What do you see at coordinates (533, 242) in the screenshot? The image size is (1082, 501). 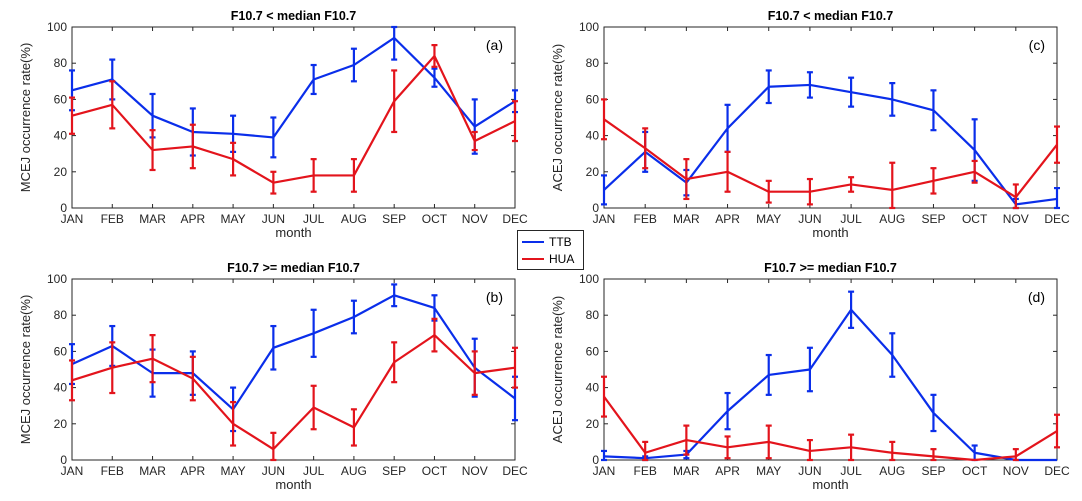 I see `legend-line-ttb` at bounding box center [533, 242].